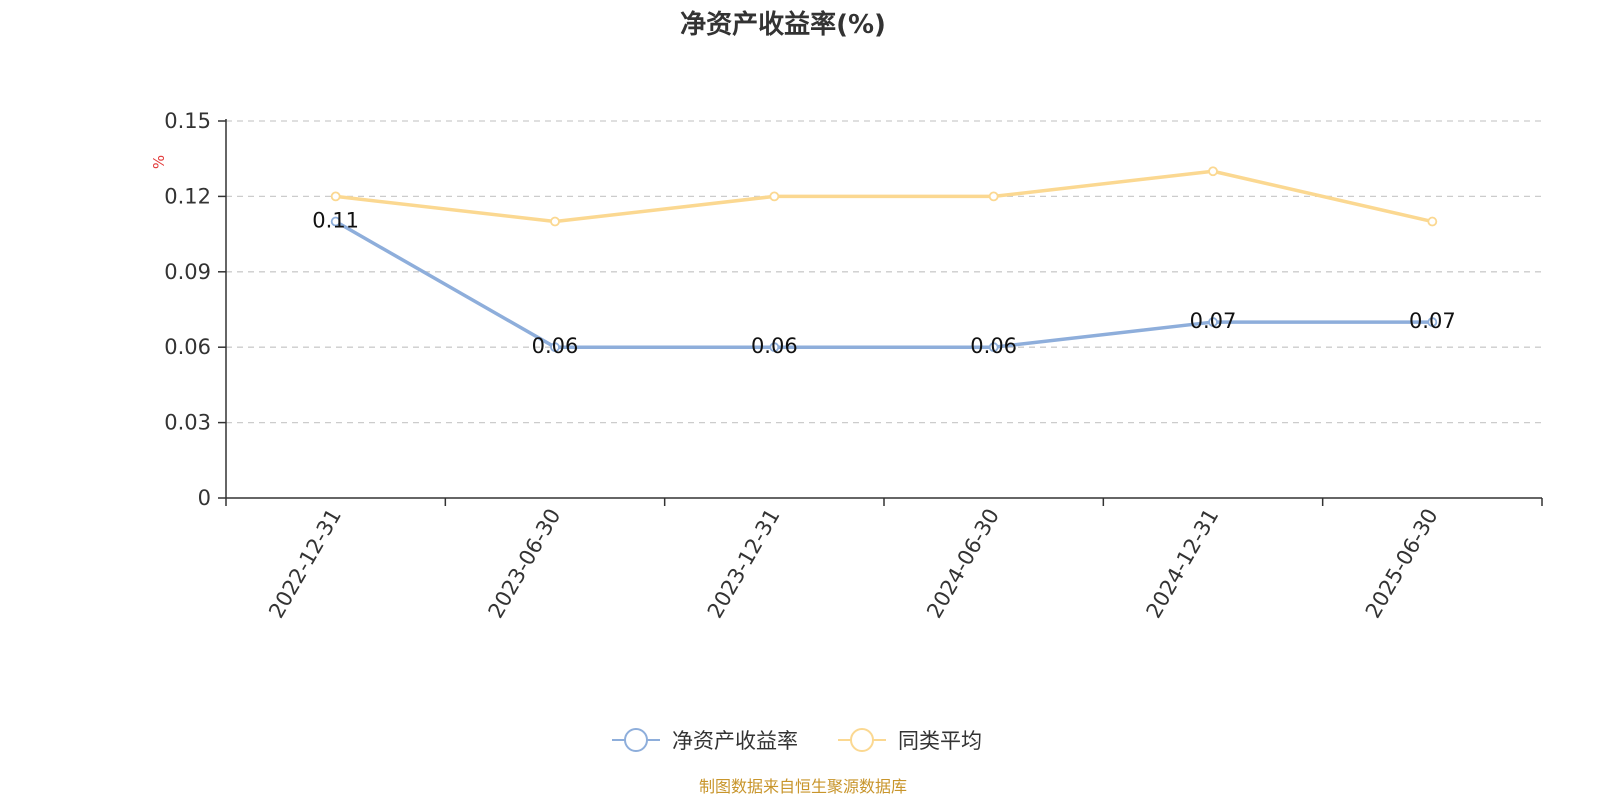  What do you see at coordinates (187, 347) in the screenshot?
I see `y-tick-label: 0.06` at bounding box center [187, 347].